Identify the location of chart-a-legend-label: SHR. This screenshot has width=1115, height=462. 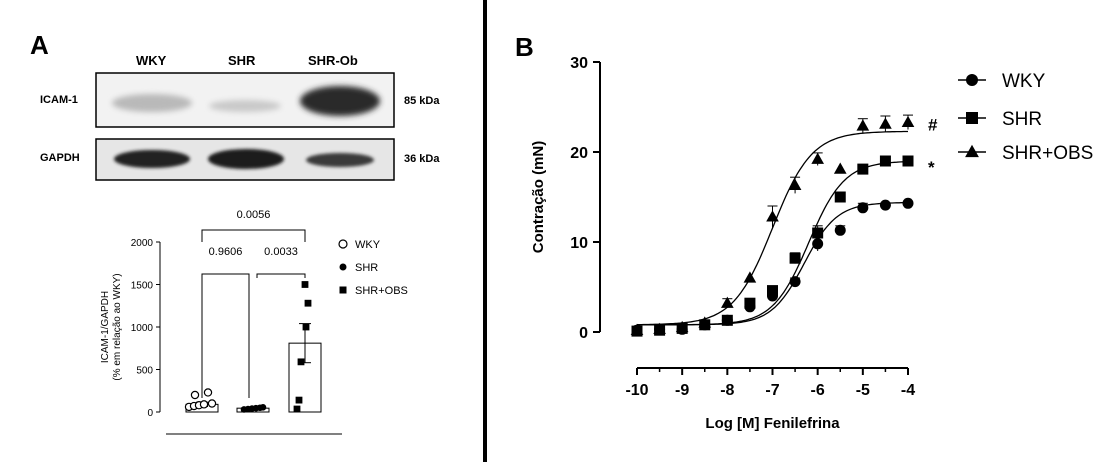
(366, 268).